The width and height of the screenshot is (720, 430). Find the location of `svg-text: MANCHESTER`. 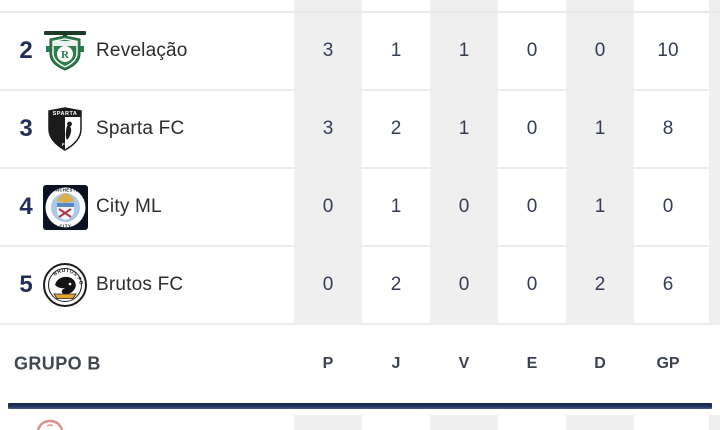

svg-text: MANCHESTER is located at coordinates (65, 189).